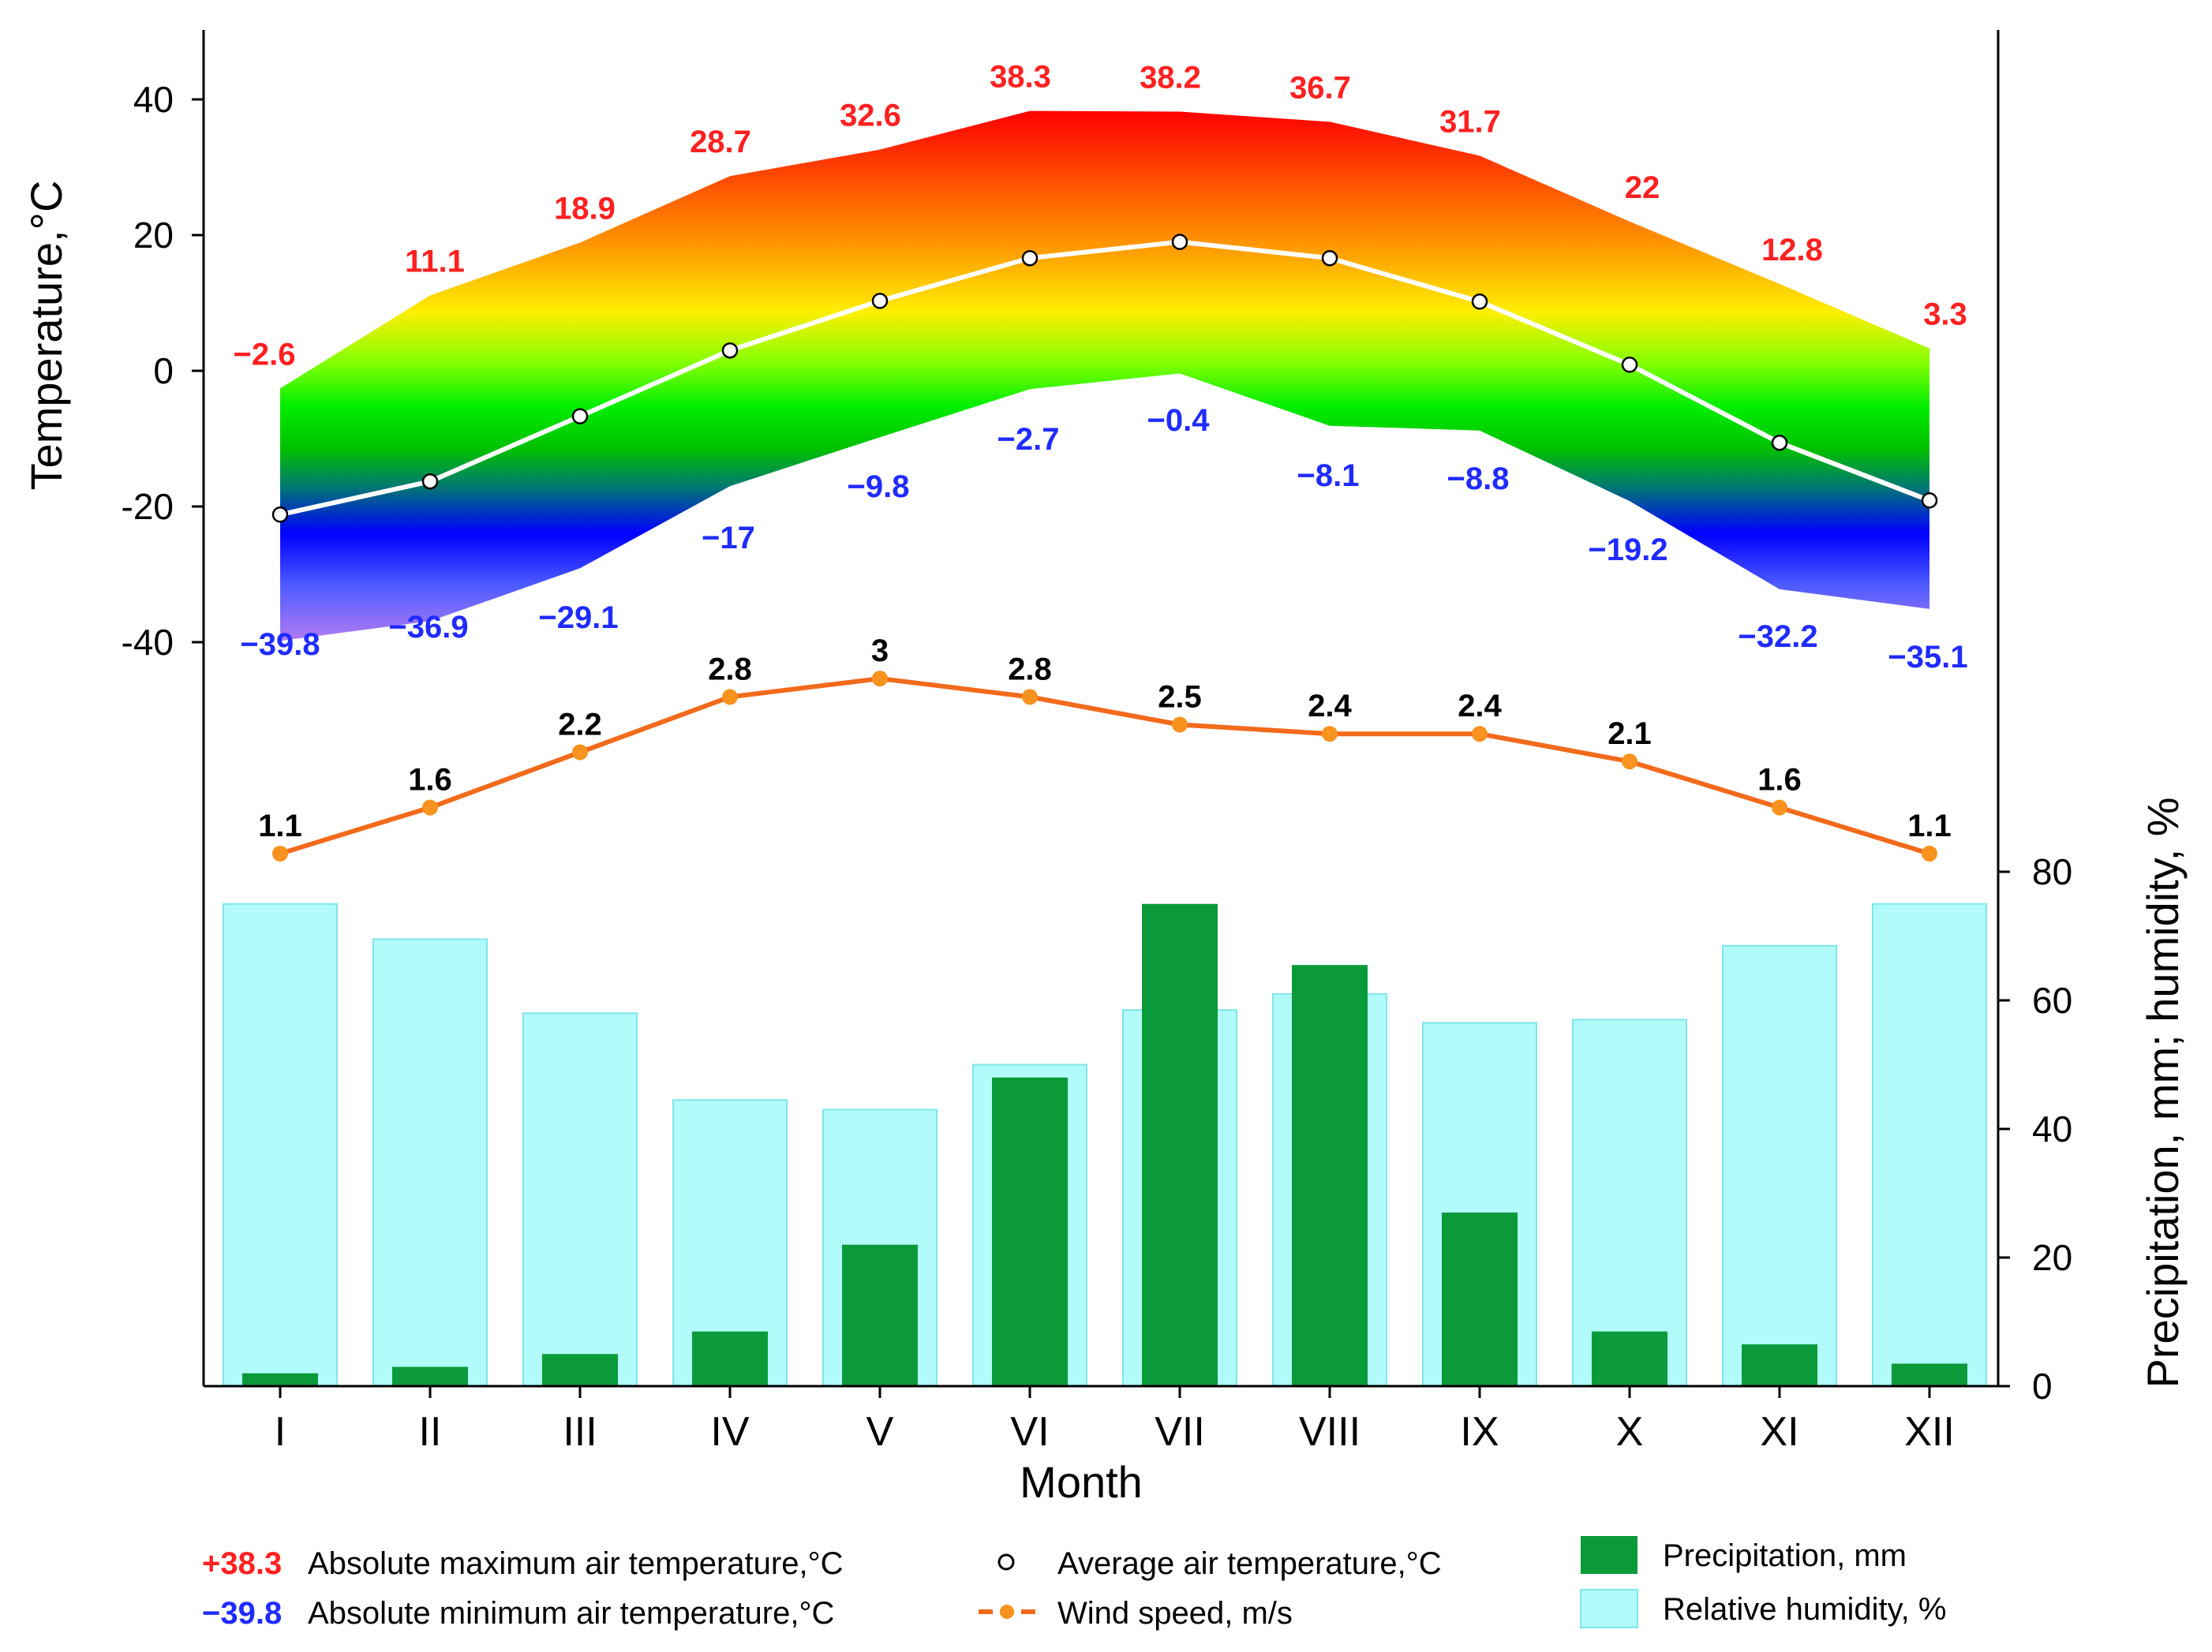  I want to click on legend-precip-text: Precipitation, mm, so click(1785, 1555).